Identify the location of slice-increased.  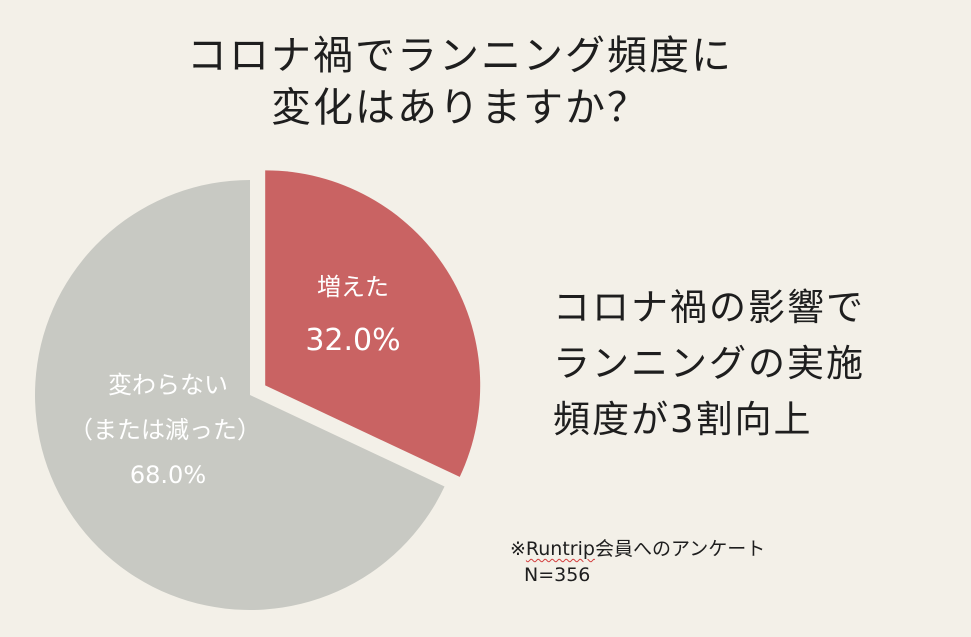
(373, 323).